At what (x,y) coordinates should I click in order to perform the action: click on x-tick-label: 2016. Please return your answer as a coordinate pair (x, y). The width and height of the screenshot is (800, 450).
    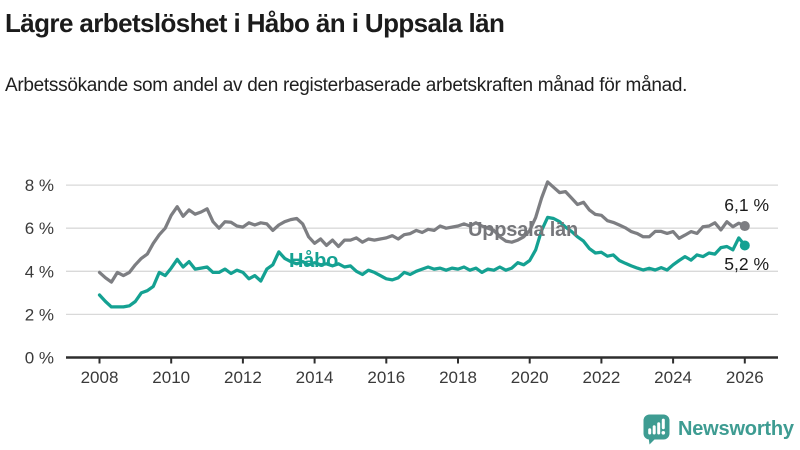
    Looking at the image, I should click on (386, 377).